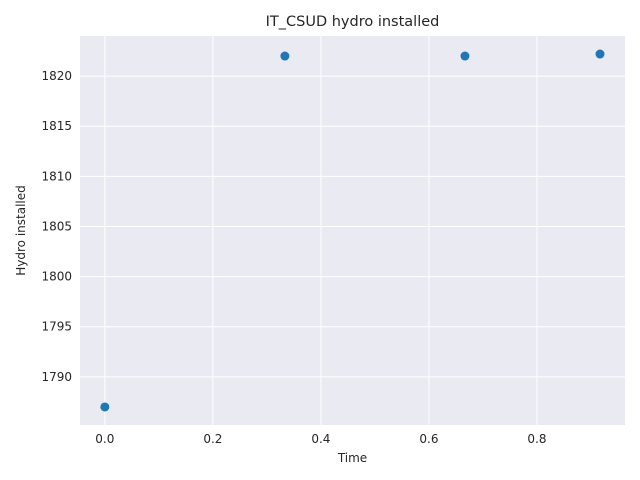 The height and width of the screenshot is (480, 640). I want to click on x-tick-label: 0.2, so click(212, 439).